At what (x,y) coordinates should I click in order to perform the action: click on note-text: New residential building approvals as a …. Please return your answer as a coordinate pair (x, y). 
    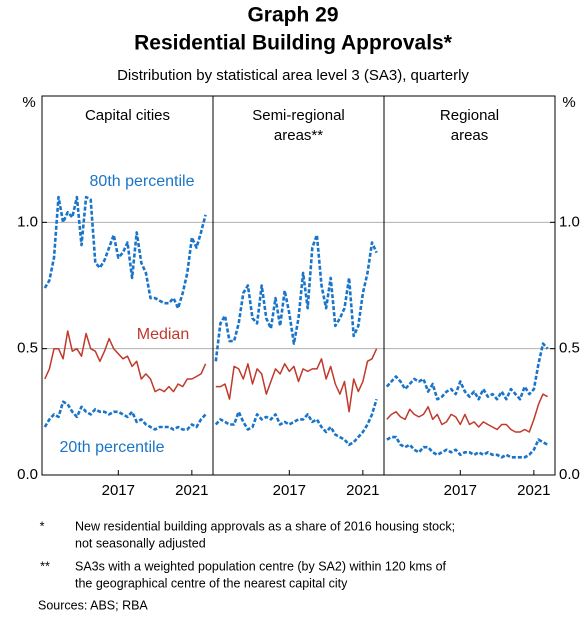
    Looking at the image, I should click on (265, 526).